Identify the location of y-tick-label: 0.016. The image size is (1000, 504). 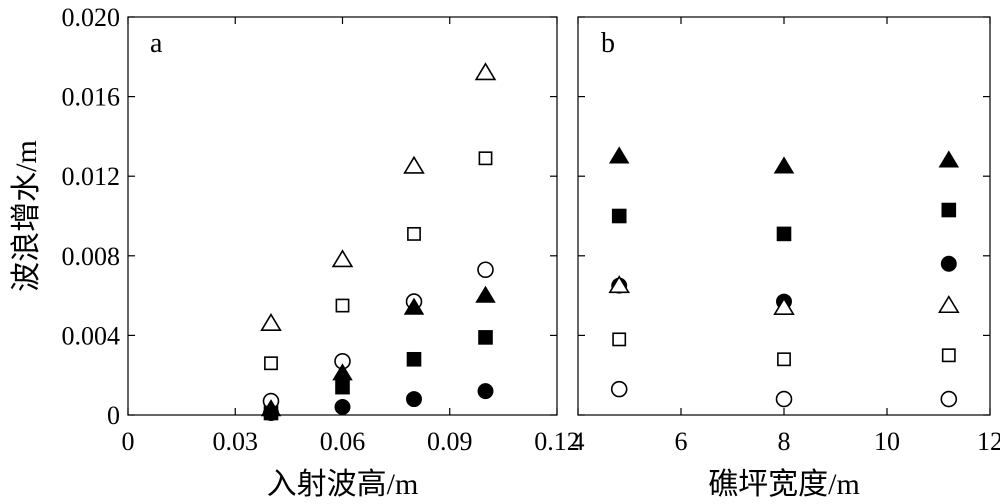
(91, 97).